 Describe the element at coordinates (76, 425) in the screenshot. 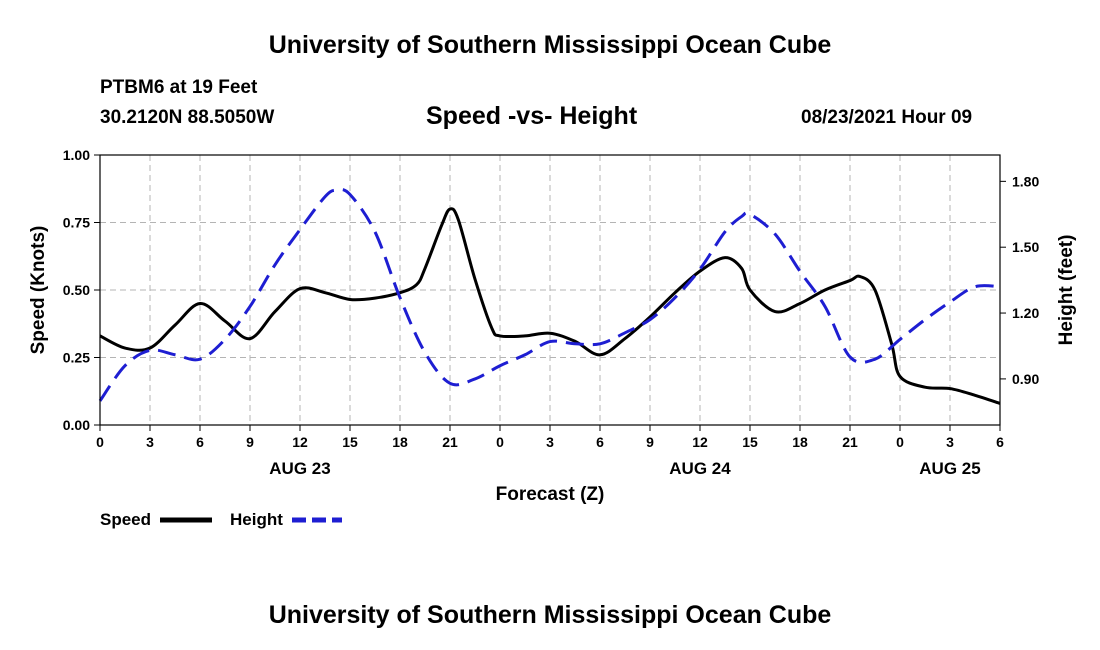

I see `y-tick-label-left: 0.00` at that location.